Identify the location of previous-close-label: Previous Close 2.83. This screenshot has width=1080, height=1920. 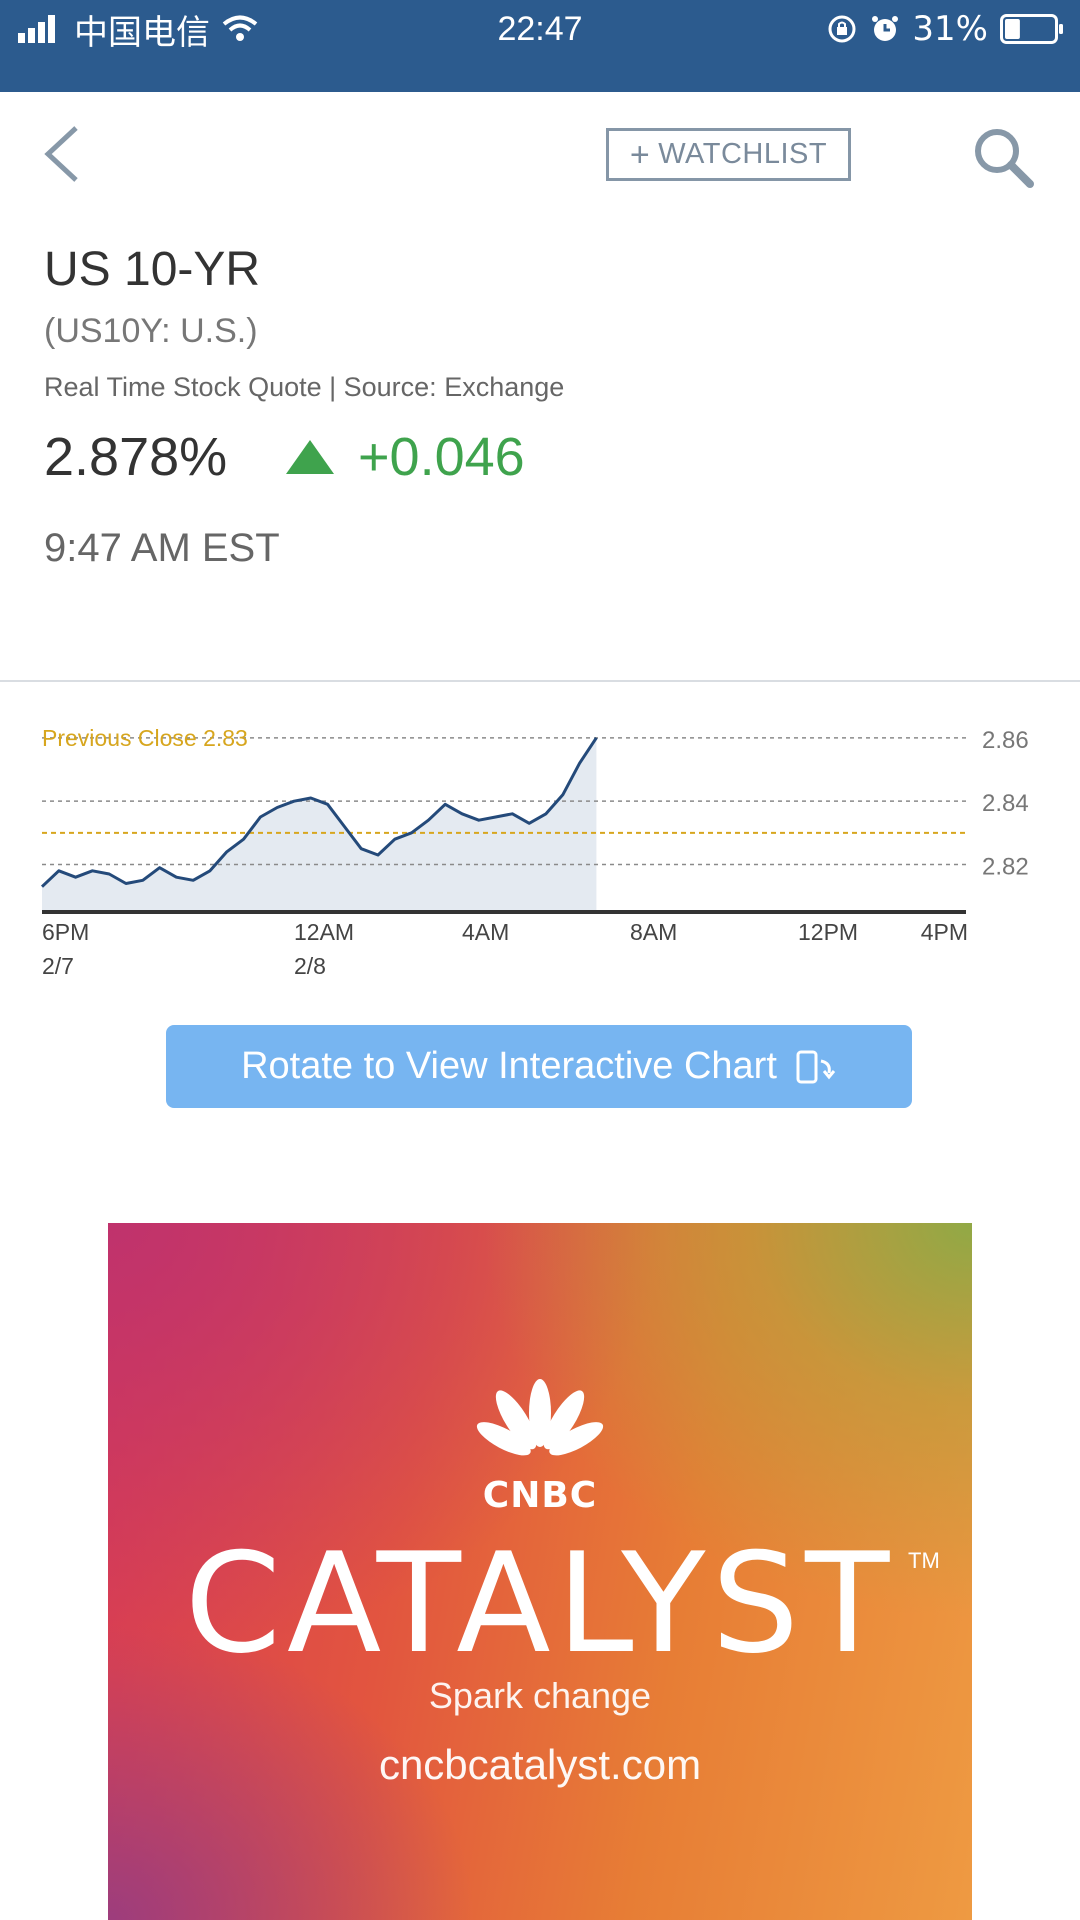
(145, 738).